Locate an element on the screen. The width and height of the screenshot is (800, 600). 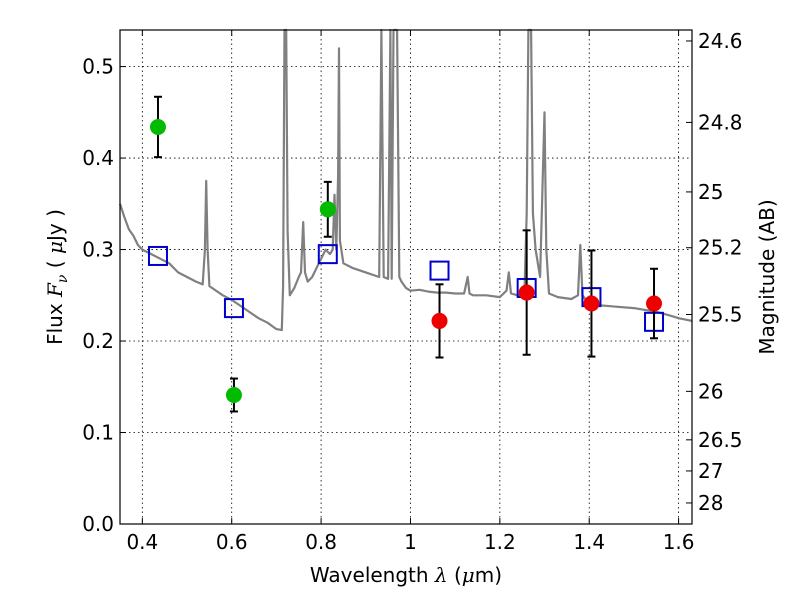
y2-tick-label: 26 is located at coordinates (710, 391).